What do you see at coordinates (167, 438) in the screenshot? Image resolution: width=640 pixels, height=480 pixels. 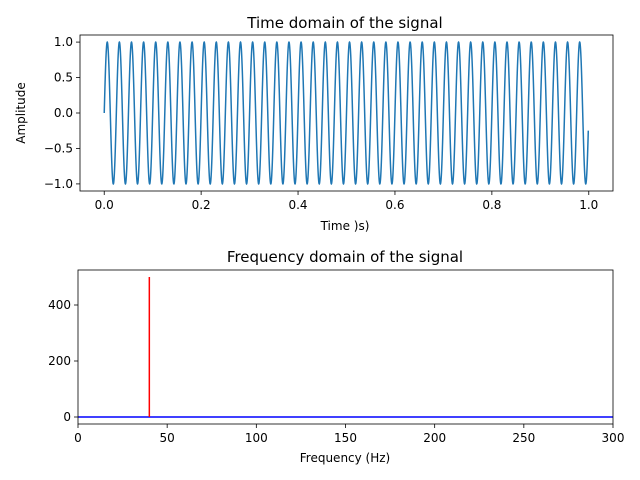 I see `chart-1-x-tick-label: 50` at bounding box center [167, 438].